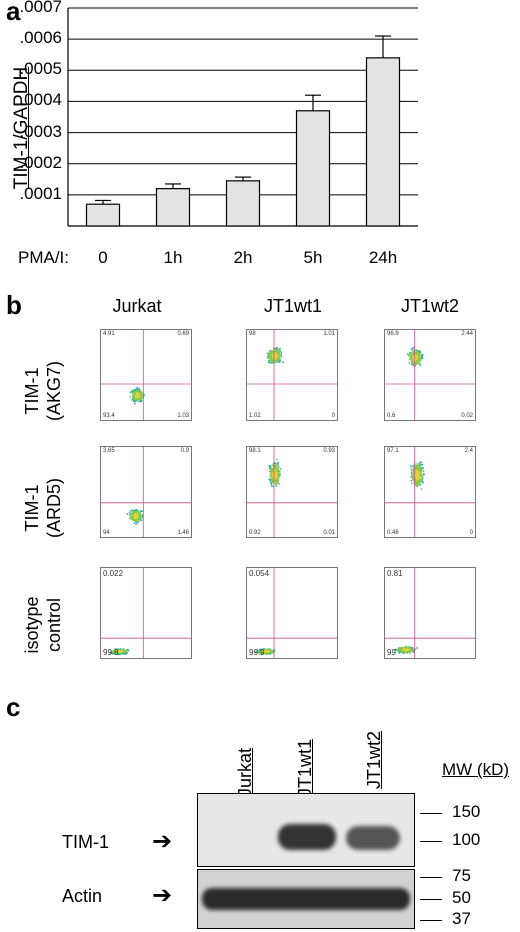 The height and width of the screenshot is (932, 520). I want to click on quadrant-percentage: 0.93, so click(329, 451).